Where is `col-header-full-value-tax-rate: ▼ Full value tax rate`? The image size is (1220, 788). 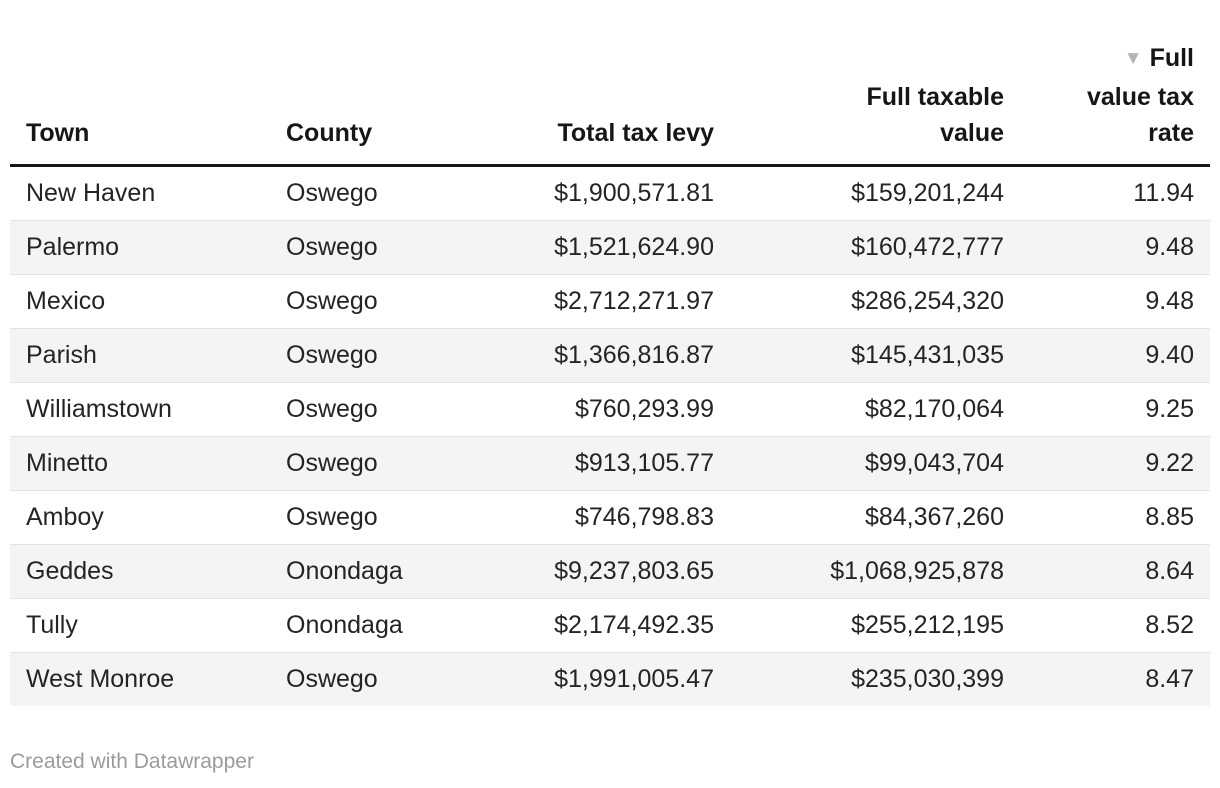 col-header-full-value-tax-rate: ▼ Full value tax rate is located at coordinates (1115, 83).